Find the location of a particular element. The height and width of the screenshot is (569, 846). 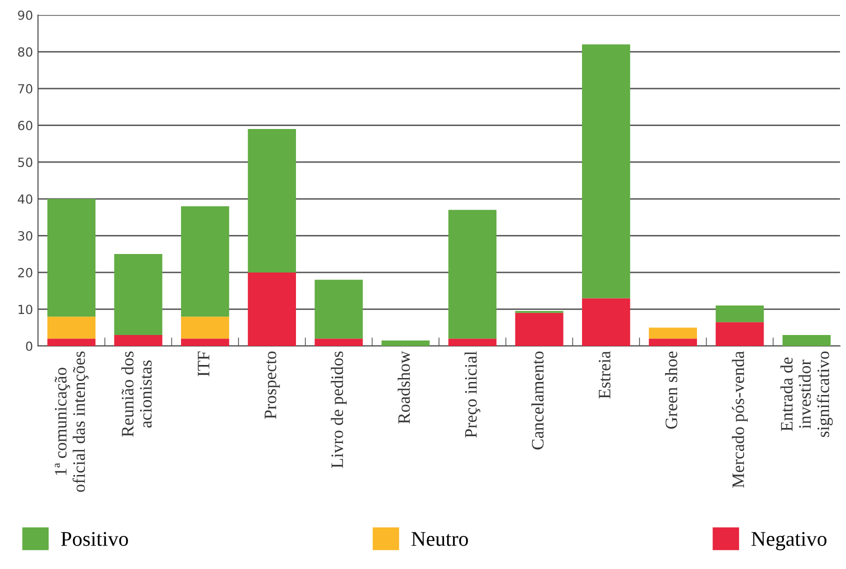

y-tick-label: 60 is located at coordinates (25, 125).